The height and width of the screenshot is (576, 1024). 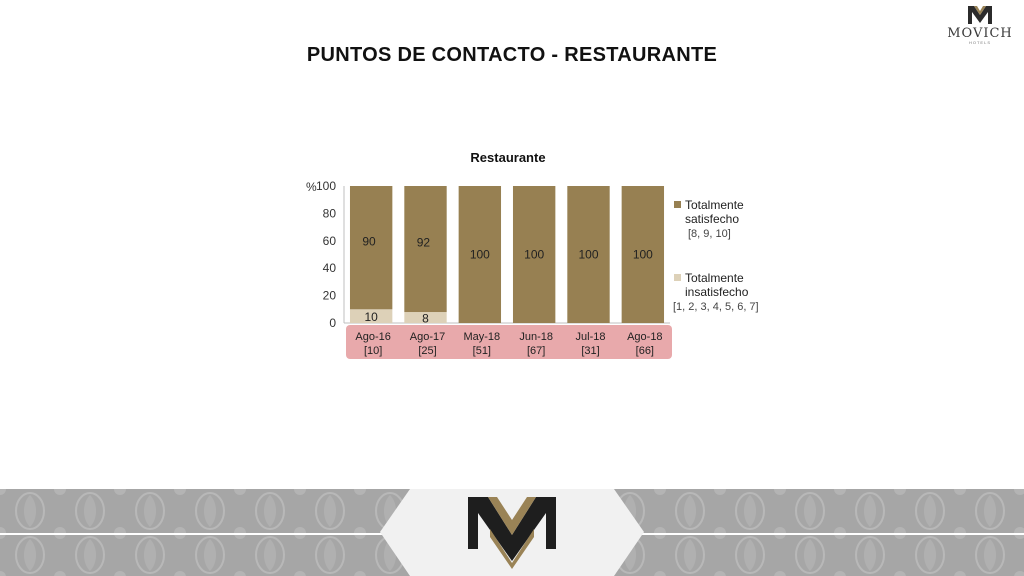 I want to click on legend-label: Totalmente insatisfecho, so click(x=717, y=285).